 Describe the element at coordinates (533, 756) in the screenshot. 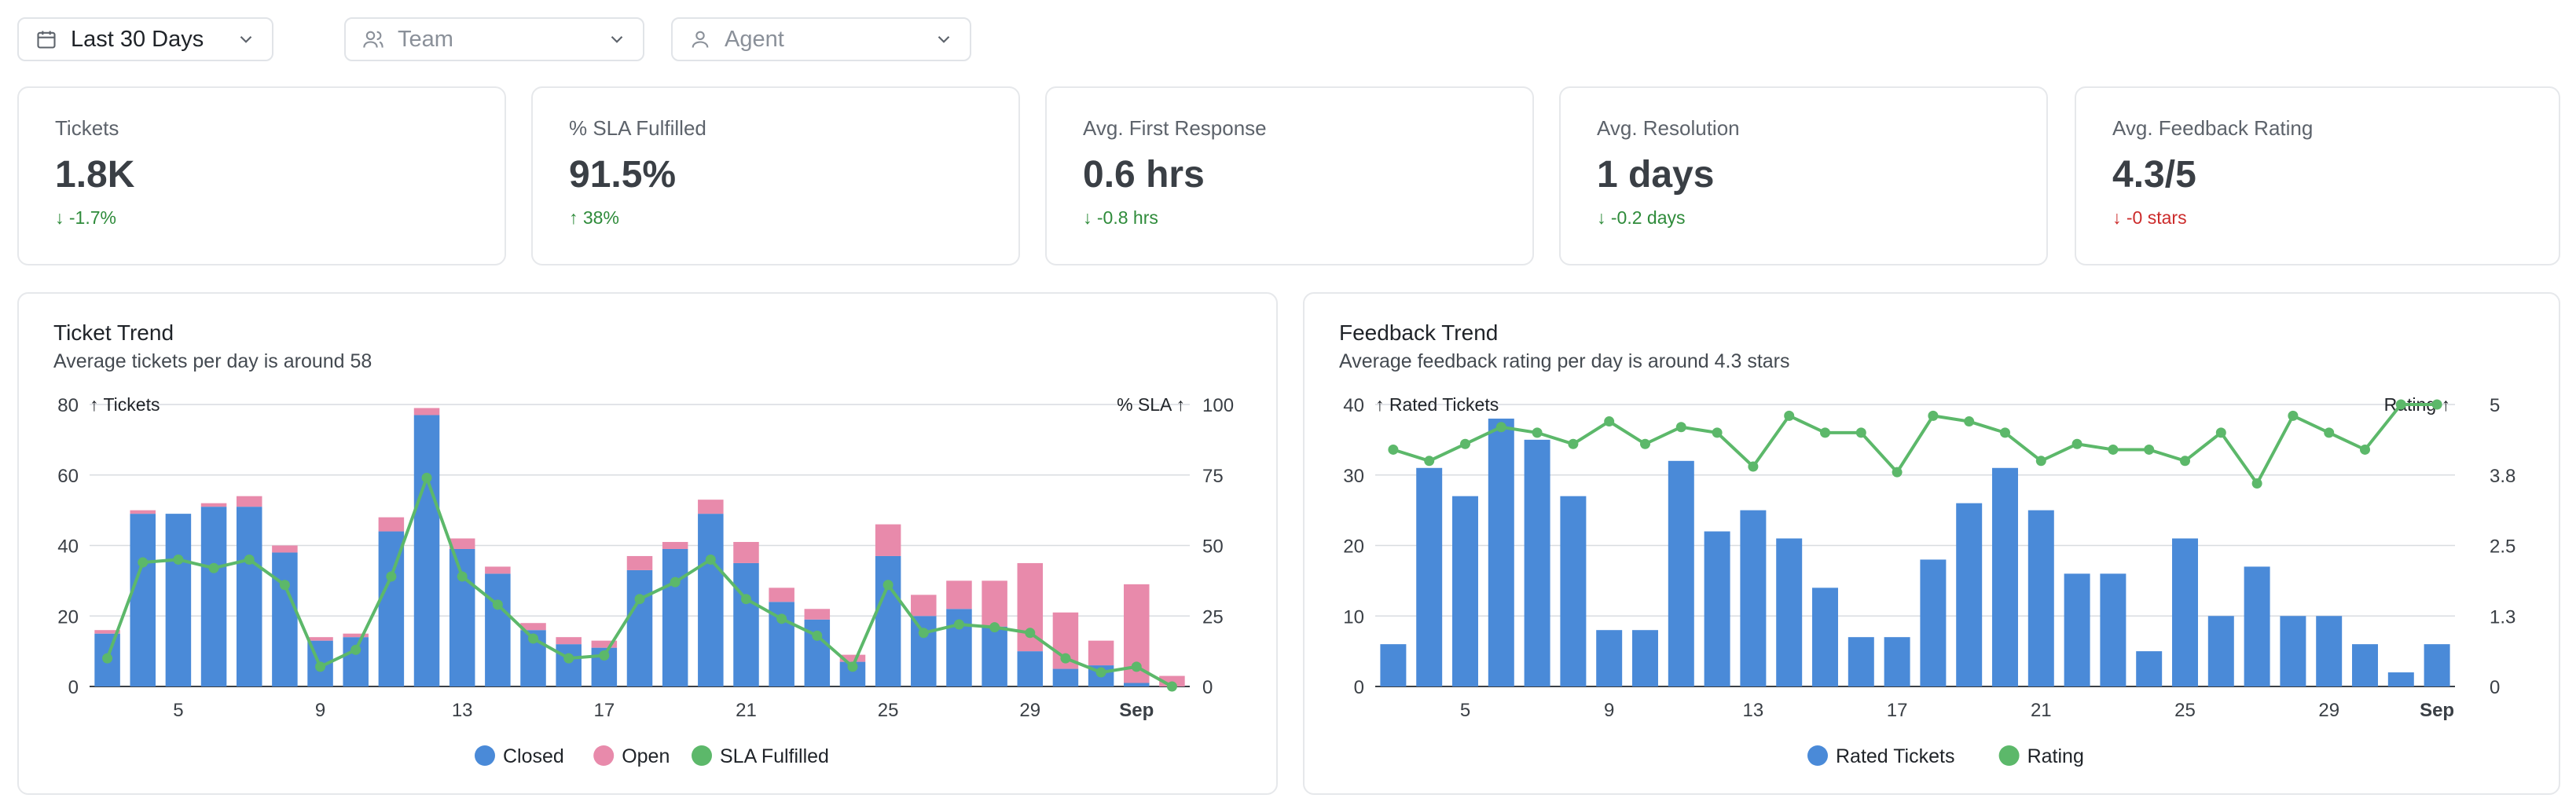

I see `legend-label: Closed` at that location.